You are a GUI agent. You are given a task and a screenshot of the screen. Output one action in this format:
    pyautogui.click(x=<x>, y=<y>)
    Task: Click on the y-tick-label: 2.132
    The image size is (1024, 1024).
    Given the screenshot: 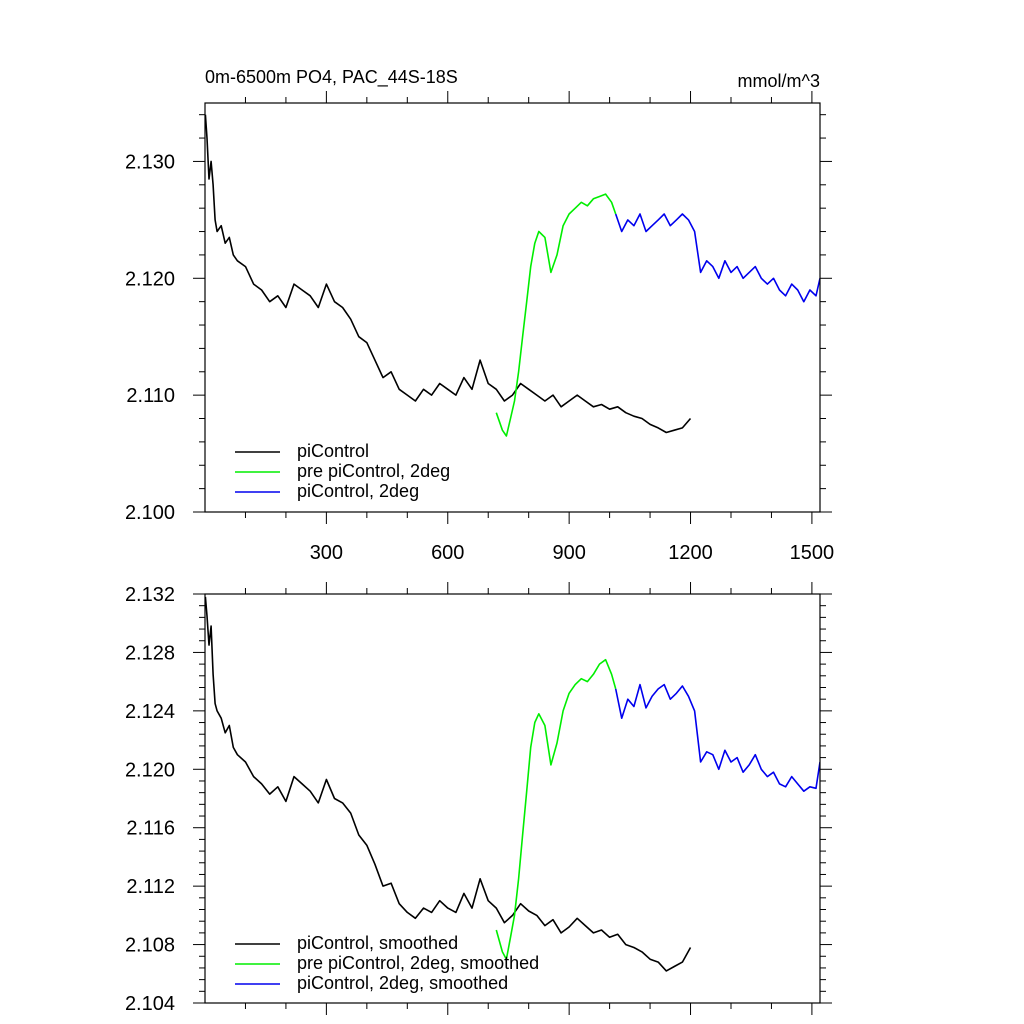 What is the action you would take?
    pyautogui.click(x=150, y=595)
    